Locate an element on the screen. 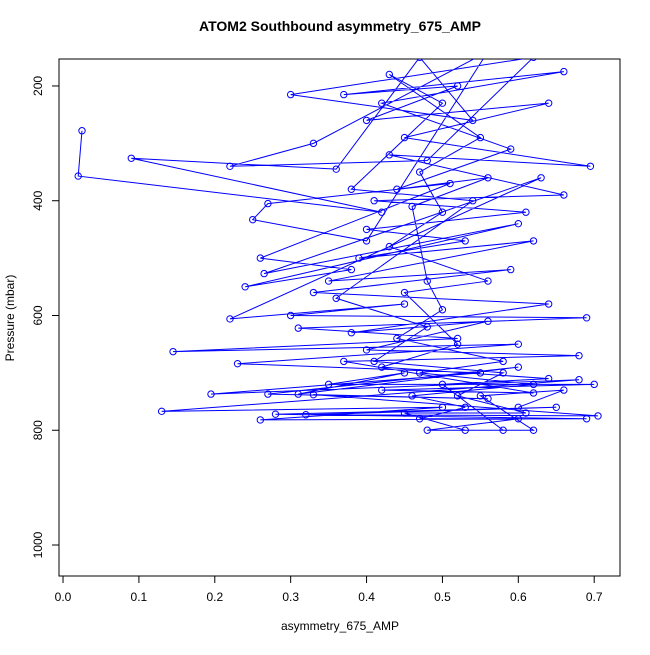 Image resolution: width=650 pixels, height=655 pixels. chart-title: ATOM2 Southbound asymmetry_675_AMP is located at coordinates (340, 26).